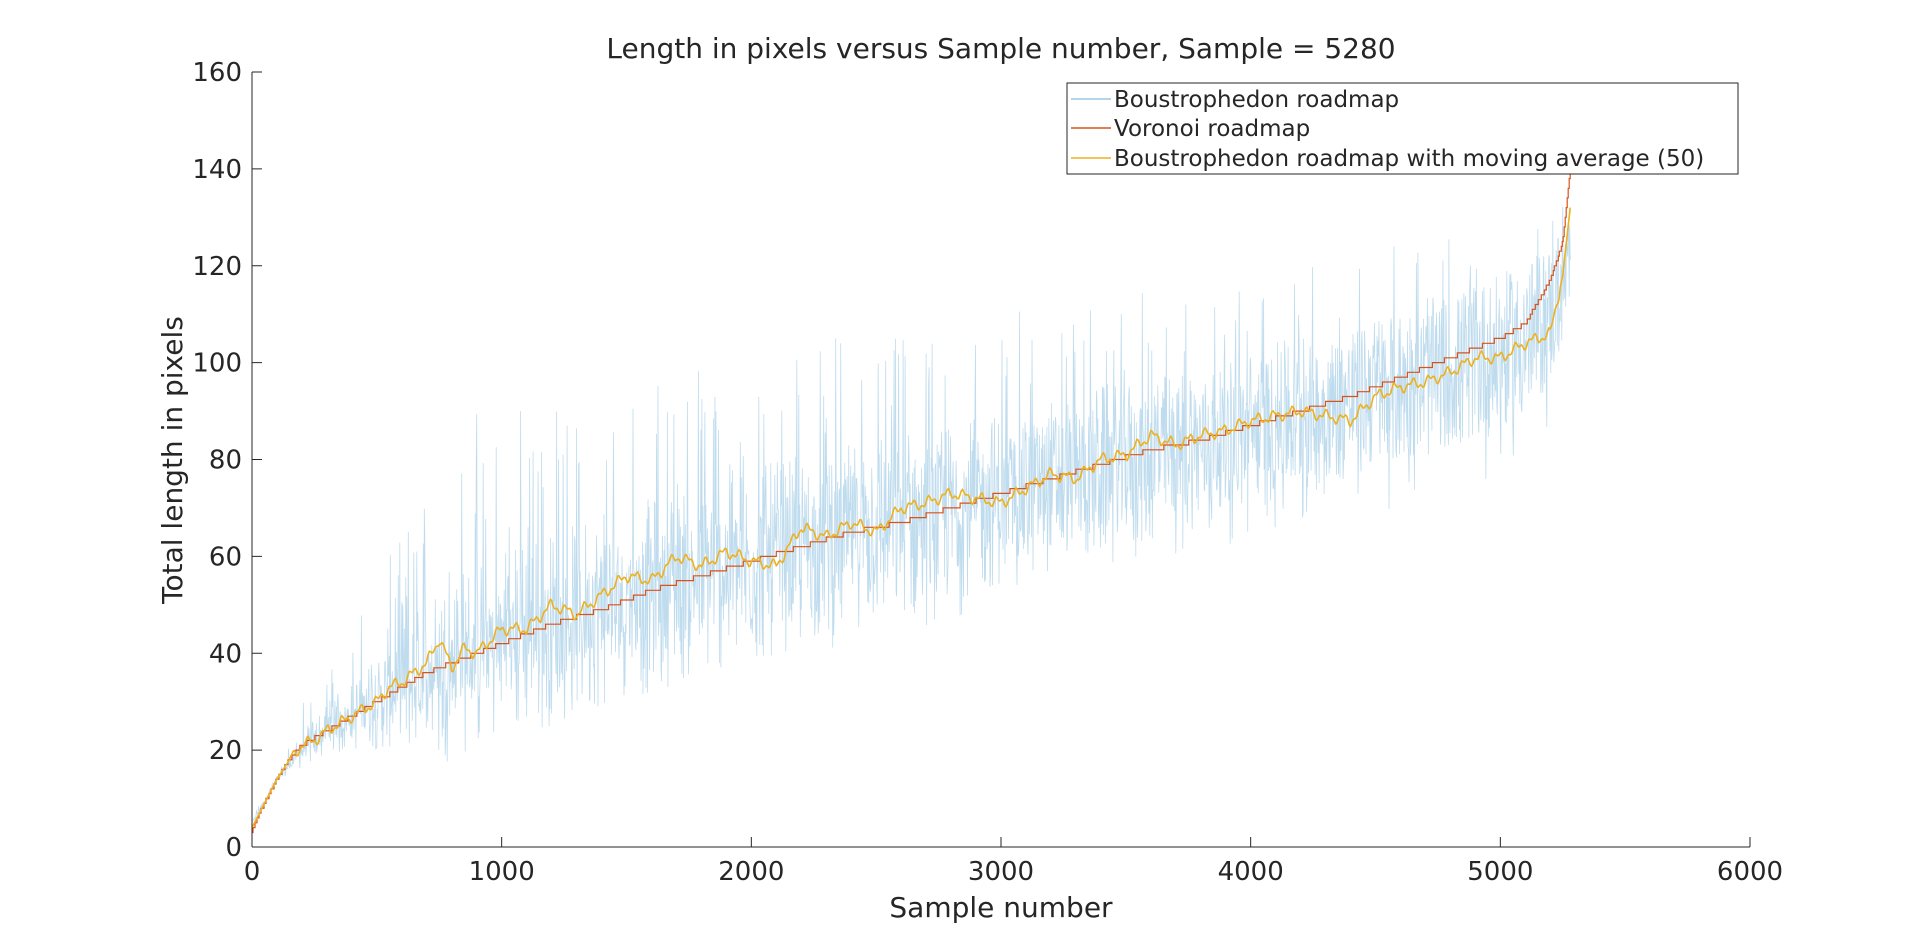  I want to click on y-tick-label: 160, so click(217, 73).